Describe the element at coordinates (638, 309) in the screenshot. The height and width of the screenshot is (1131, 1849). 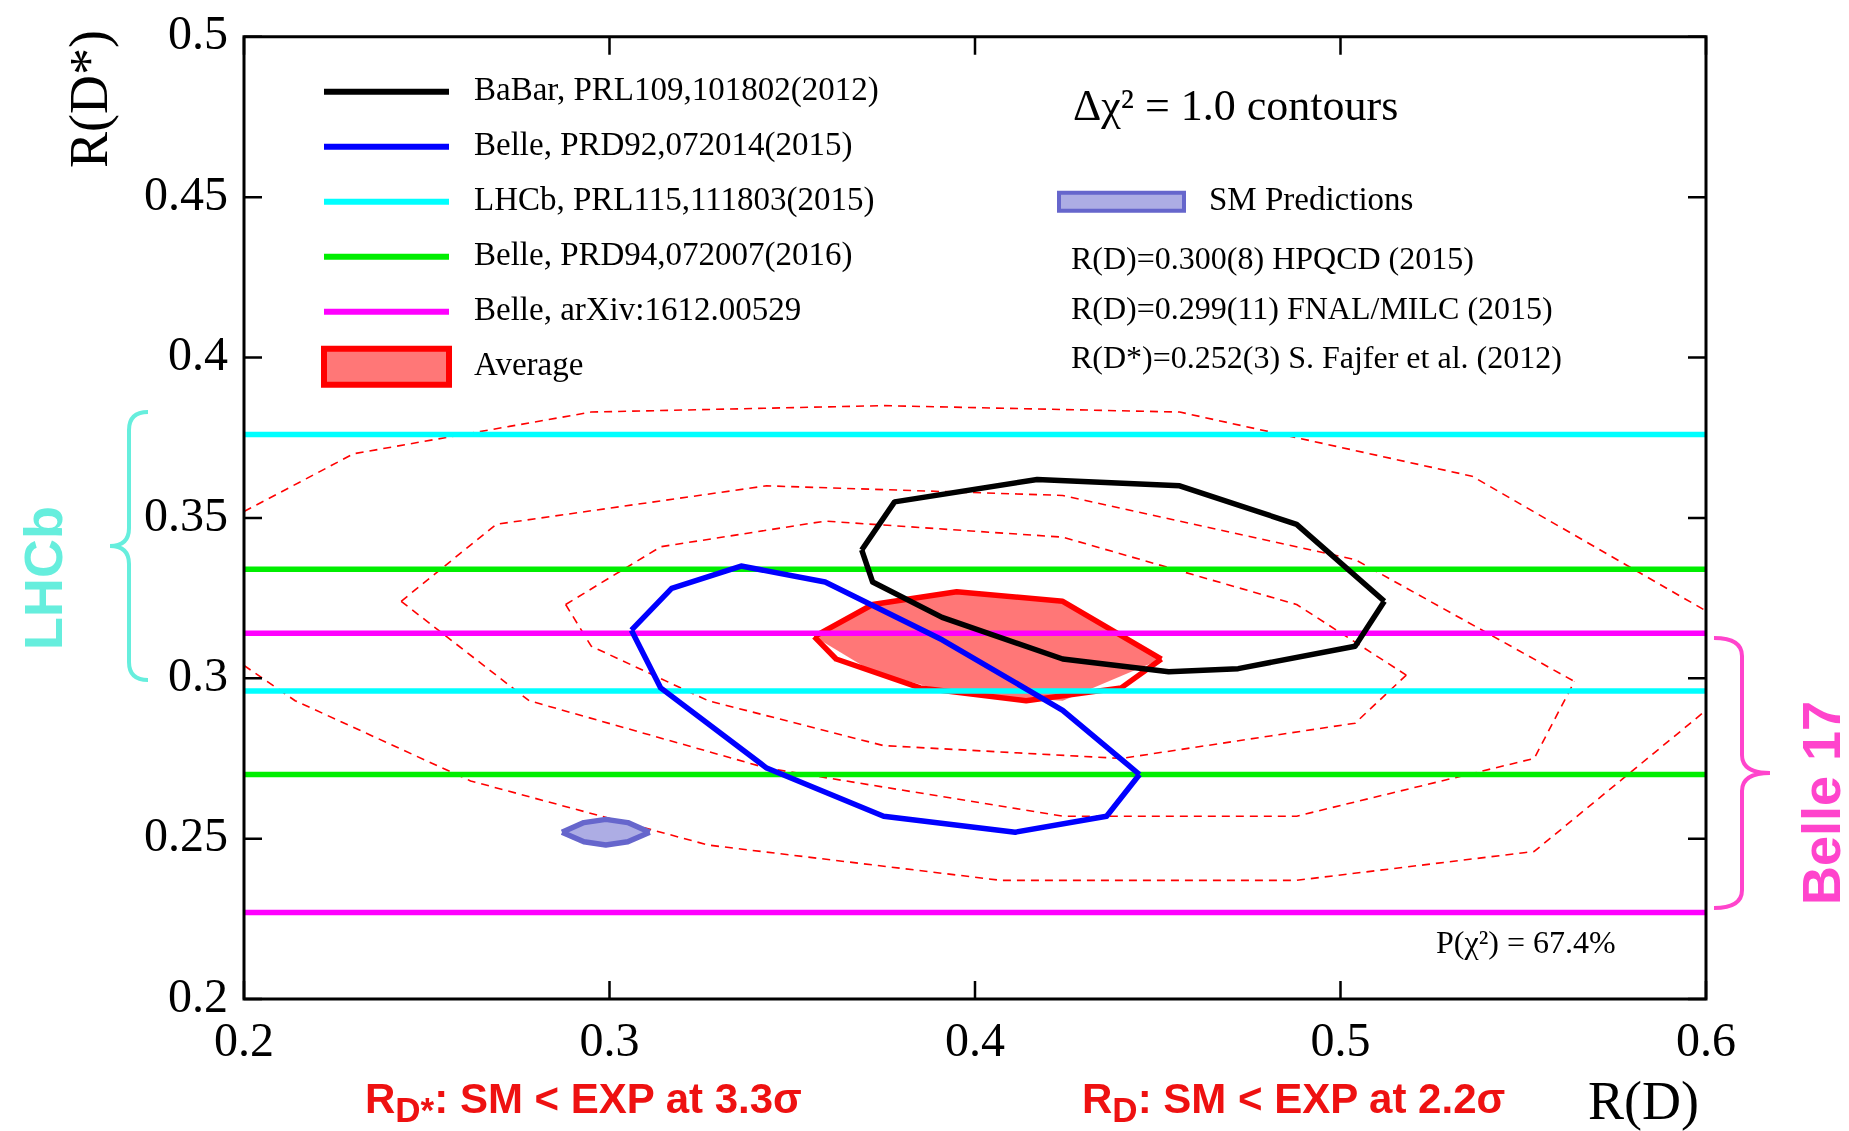
I see `legend-label: Belle, arXiv:1612.00529` at that location.